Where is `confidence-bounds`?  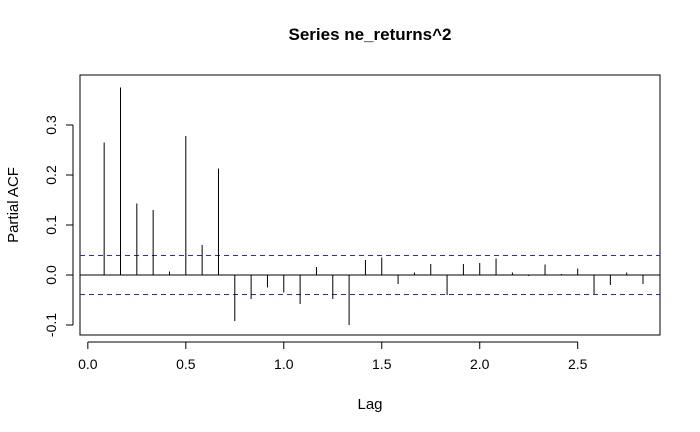 confidence-bounds is located at coordinates (370, 275).